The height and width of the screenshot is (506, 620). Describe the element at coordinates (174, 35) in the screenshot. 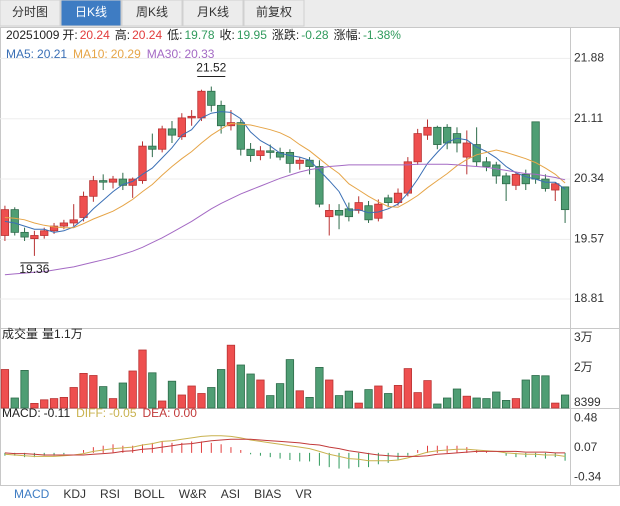

I see `info-label: 低:` at that location.